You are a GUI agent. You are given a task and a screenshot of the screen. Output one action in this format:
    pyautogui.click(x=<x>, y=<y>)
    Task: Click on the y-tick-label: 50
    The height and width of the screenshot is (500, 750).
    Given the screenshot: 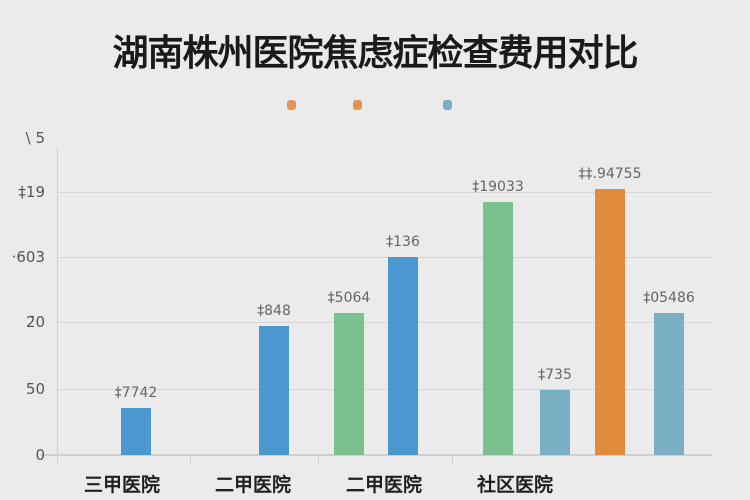 What is the action you would take?
    pyautogui.click(x=35, y=389)
    